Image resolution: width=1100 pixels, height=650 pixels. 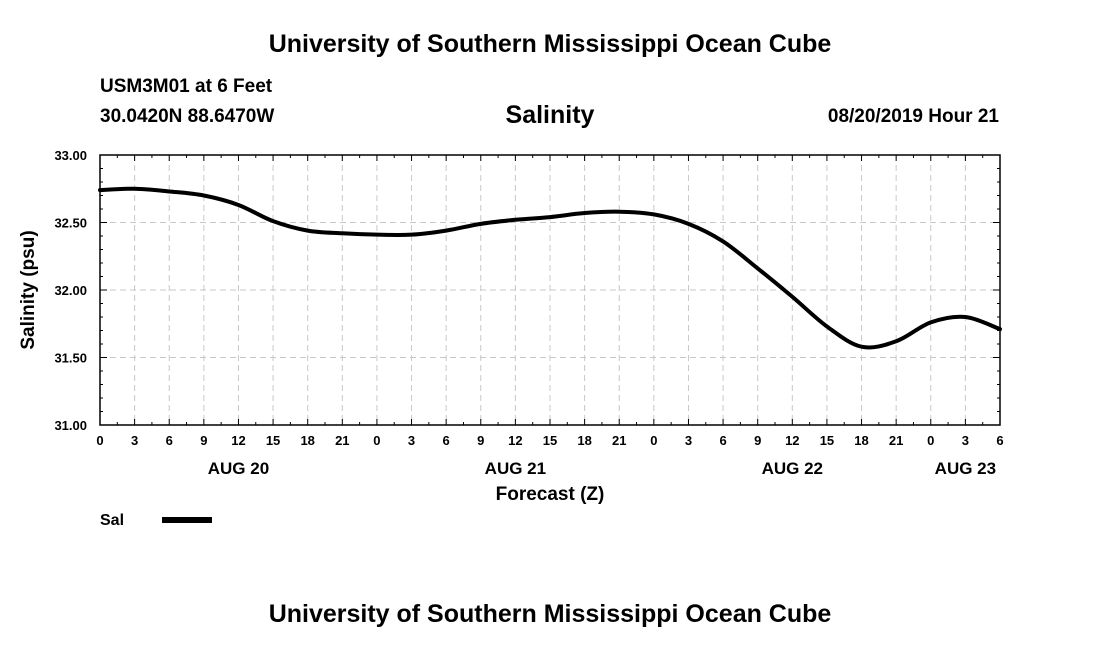 I want to click on y-axis-title: Salinity (psu), so click(x=28, y=289).